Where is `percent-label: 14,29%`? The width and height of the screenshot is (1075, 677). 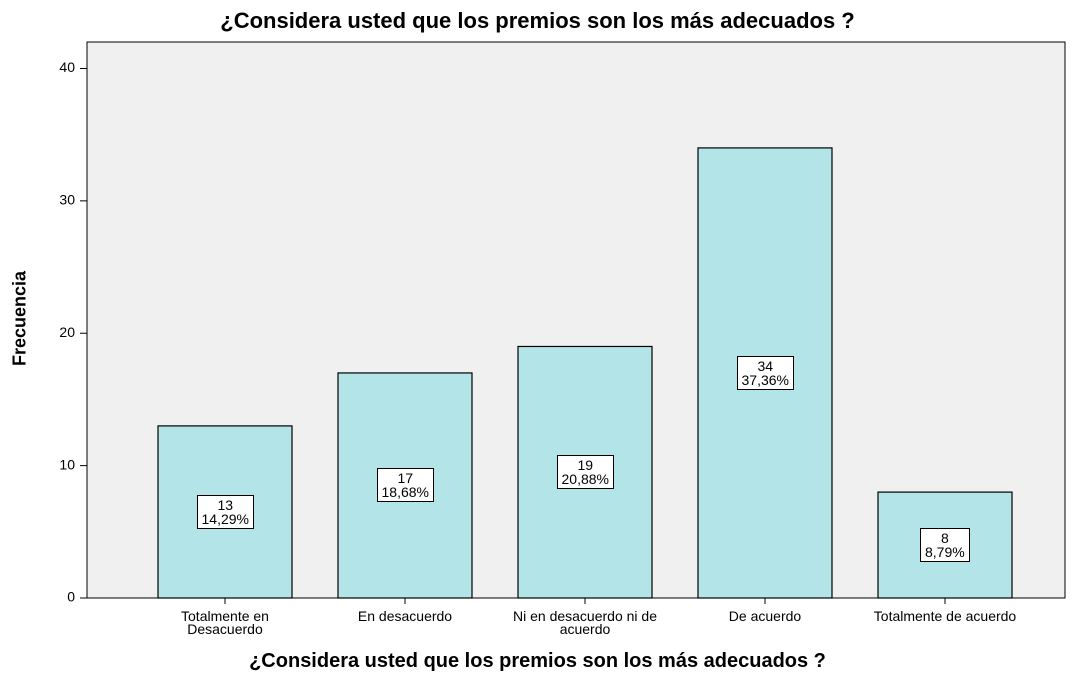 percent-label: 14,29% is located at coordinates (225, 518).